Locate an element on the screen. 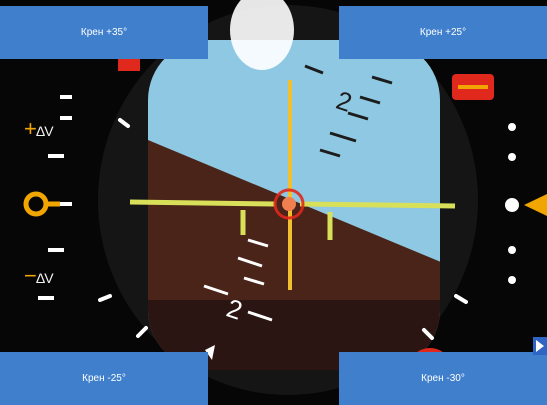 The height and width of the screenshot is (405, 547). wing-right is located at coordinates (377, 205).